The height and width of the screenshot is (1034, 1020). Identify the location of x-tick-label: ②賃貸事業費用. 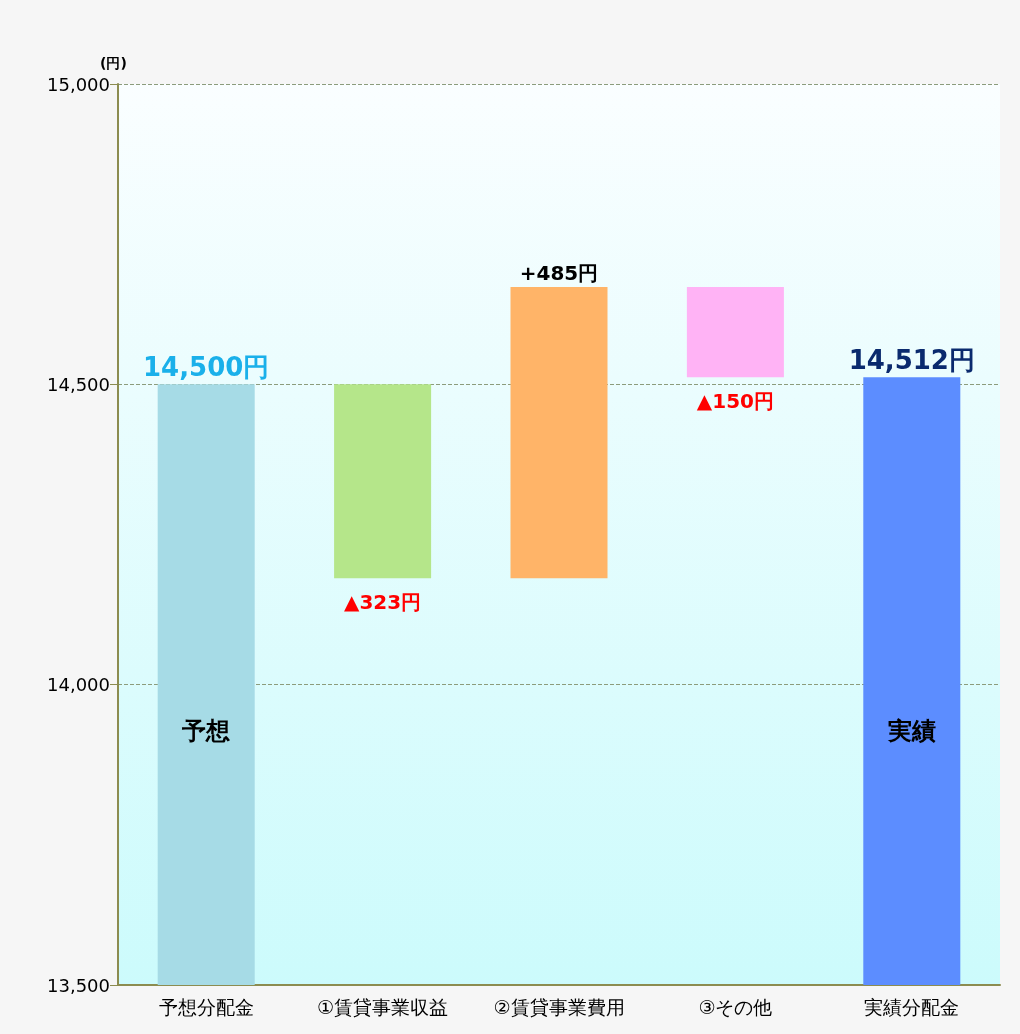
(559, 1006).